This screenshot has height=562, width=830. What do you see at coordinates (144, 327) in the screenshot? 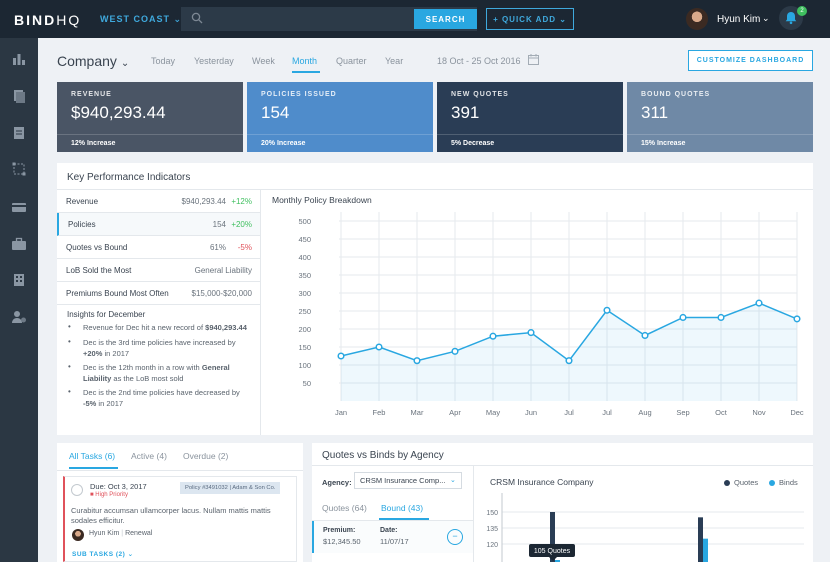
I see `insight-text: Revenue for Dec hit a new record of` at bounding box center [144, 327].